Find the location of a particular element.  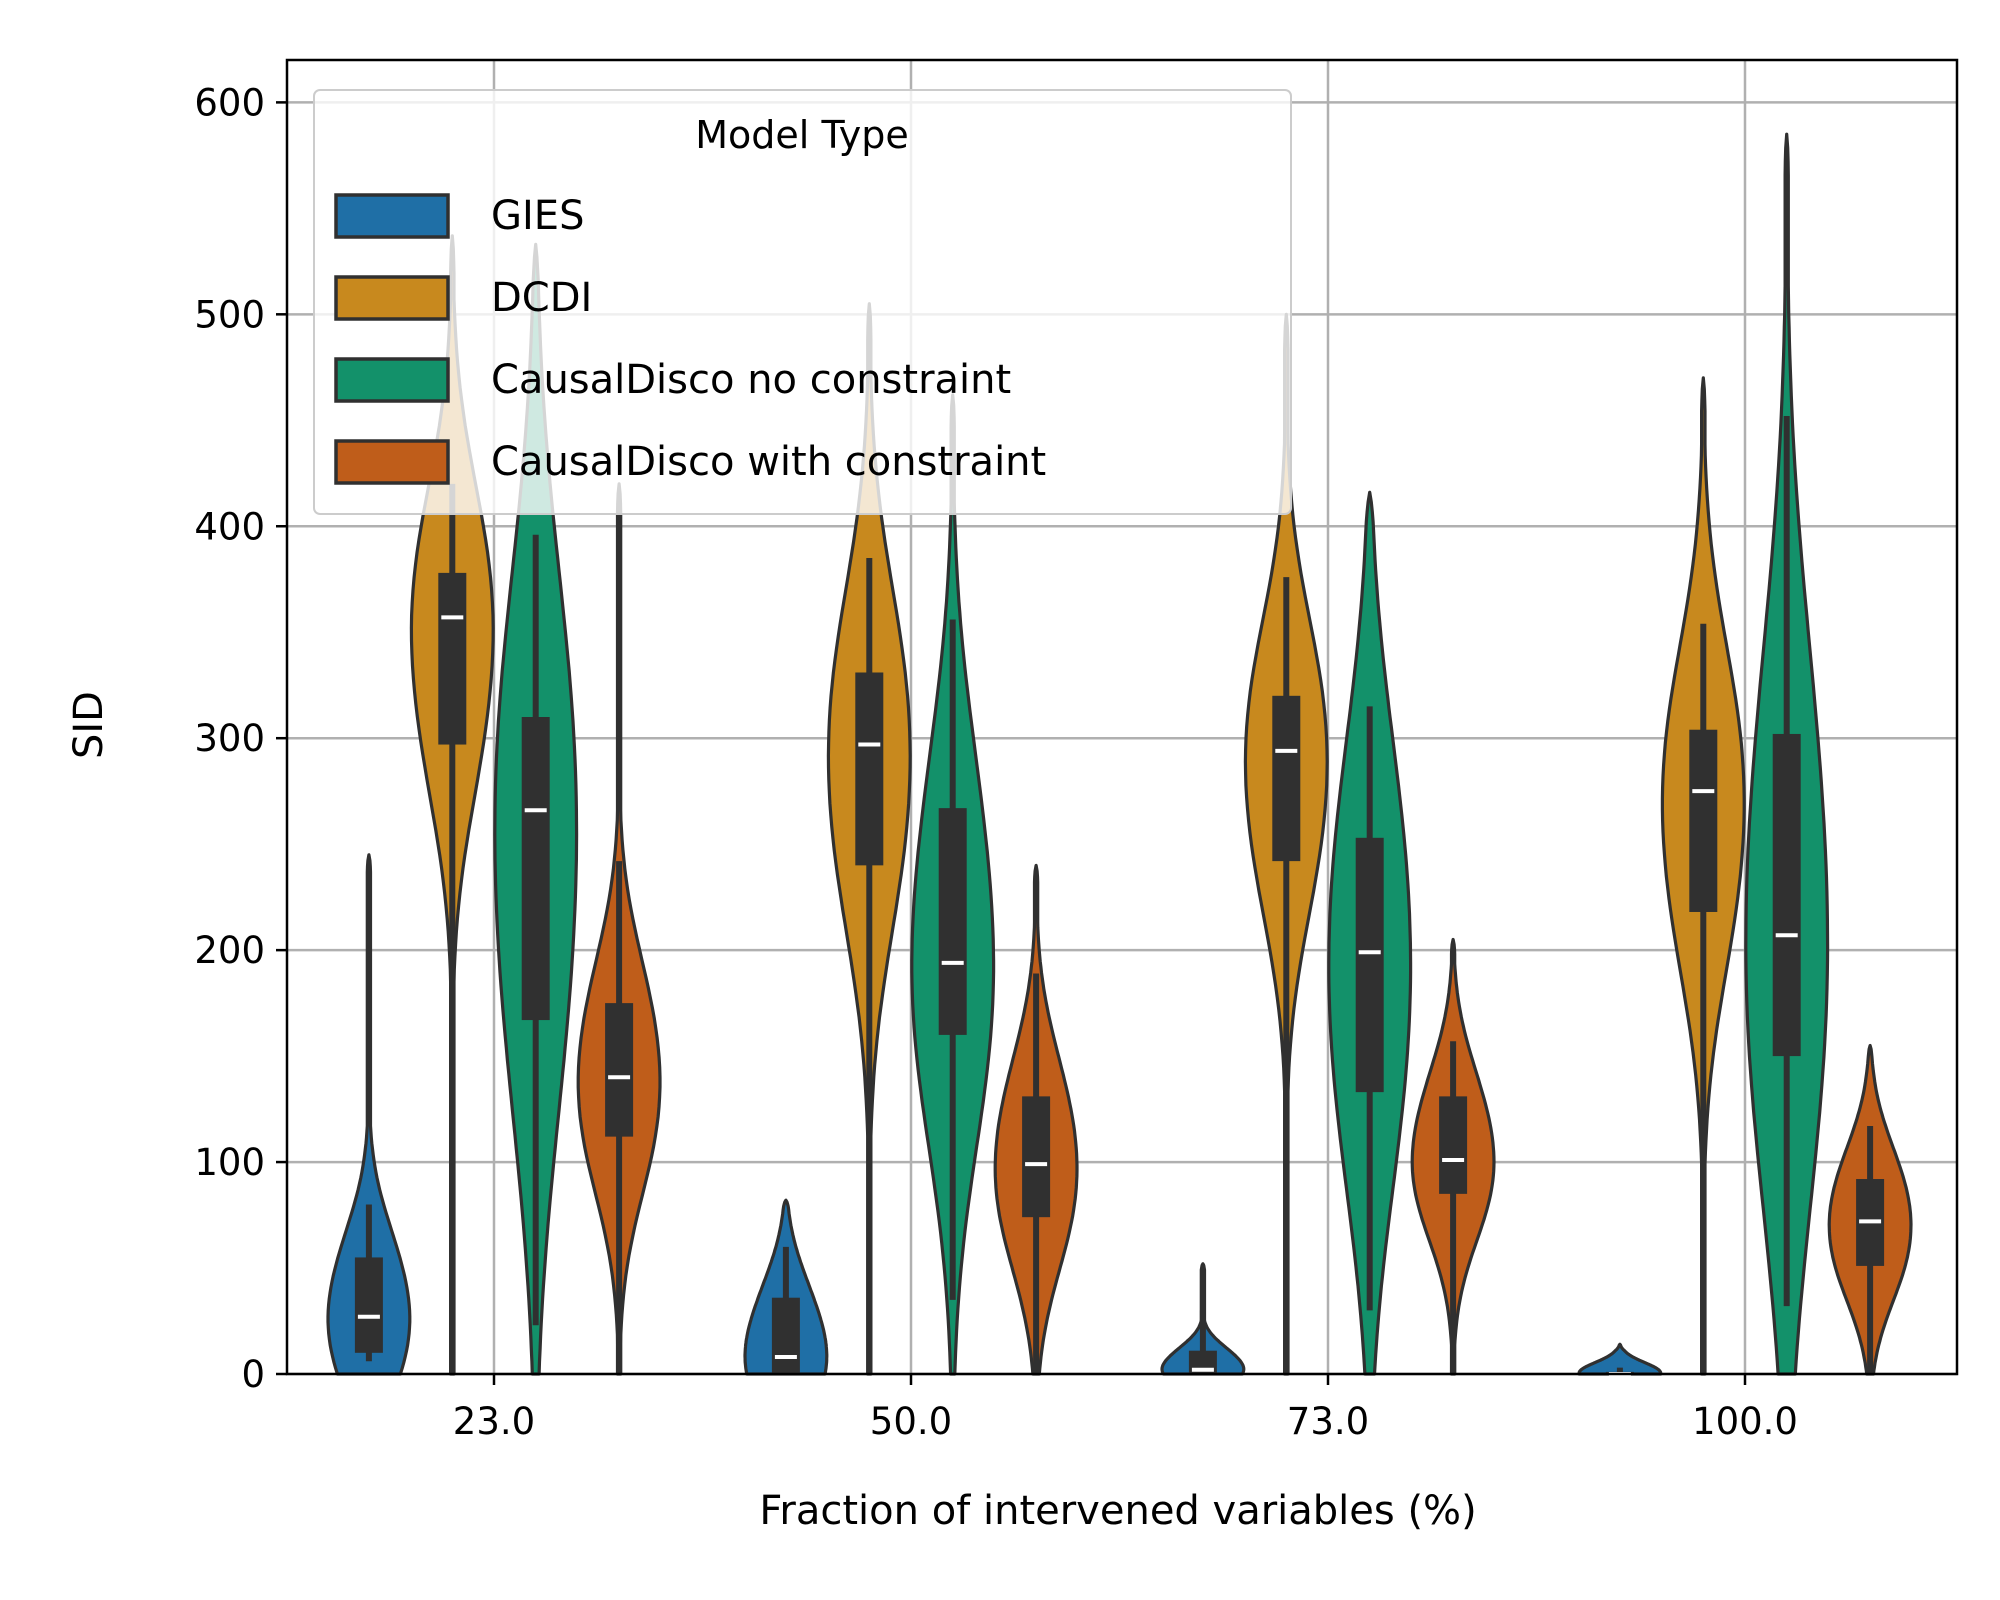

legend-frame is located at coordinates (802, 302).